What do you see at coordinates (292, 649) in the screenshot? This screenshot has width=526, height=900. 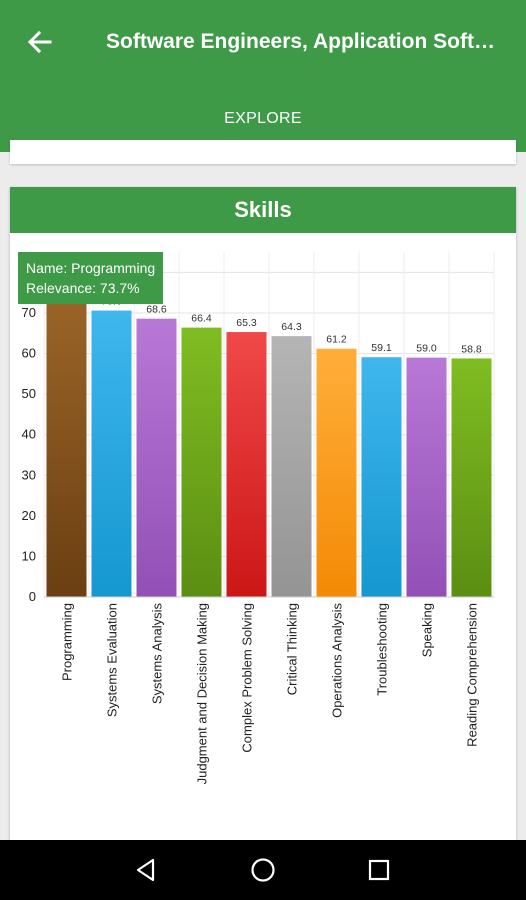 I see `x-tick-label: Critical Thinking` at bounding box center [292, 649].